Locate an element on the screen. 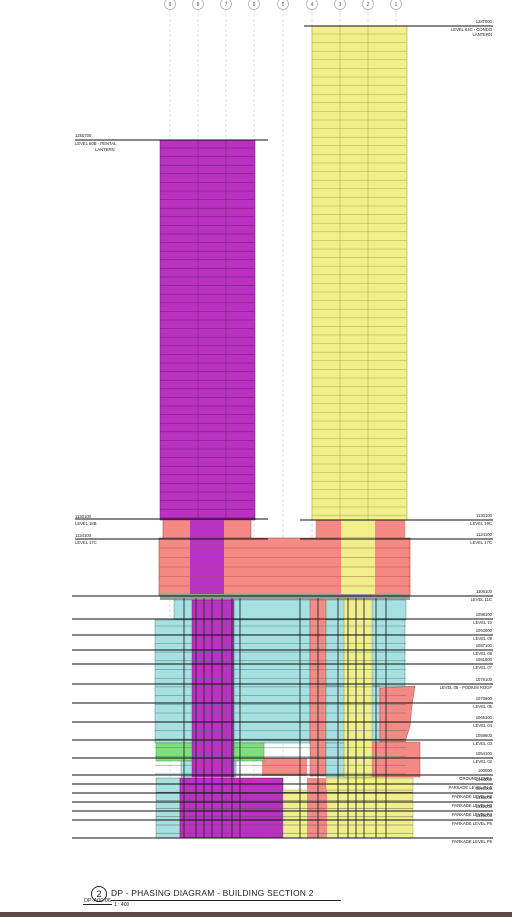 This screenshot has height=917, width=512. rental-core-podium-lower is located at coordinates (213, 688).